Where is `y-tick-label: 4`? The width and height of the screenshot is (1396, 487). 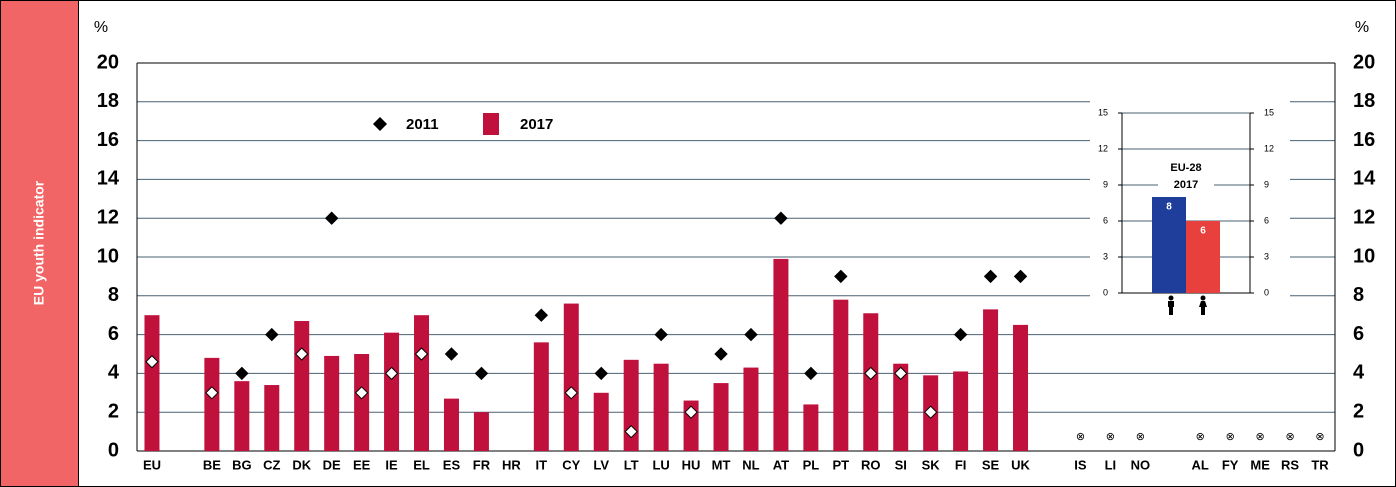 y-tick-label: 4 is located at coordinates (114, 373).